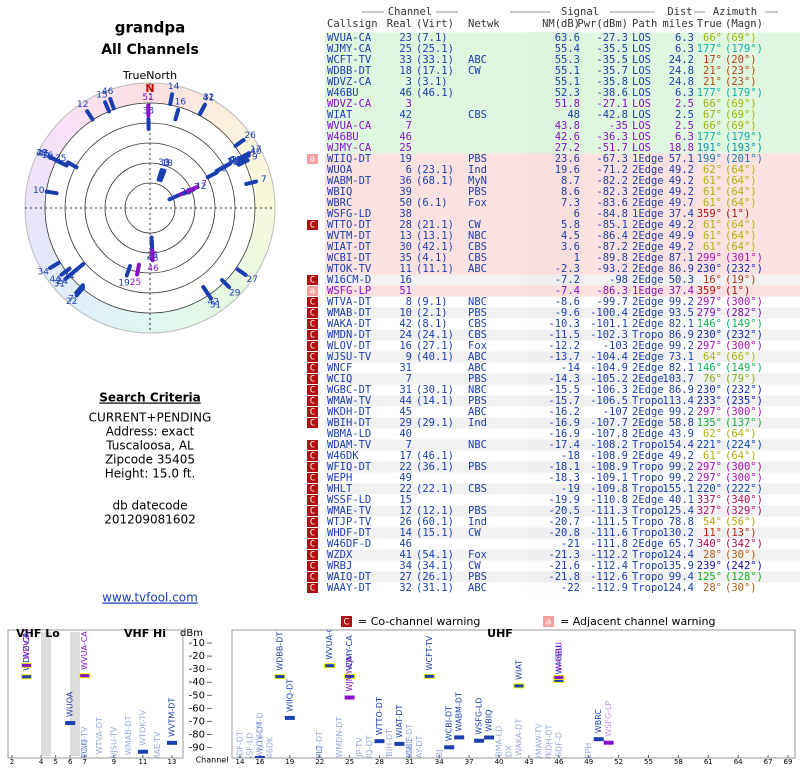 This screenshot has height=768, width=800. Describe the element at coordinates (609, 489) in the screenshot. I see `cell-pwr: -109.8` at that location.